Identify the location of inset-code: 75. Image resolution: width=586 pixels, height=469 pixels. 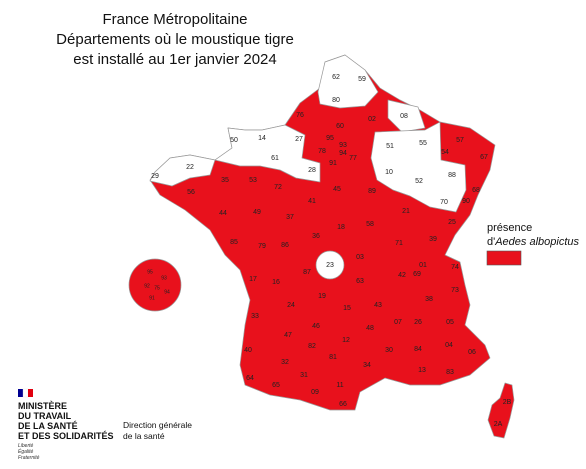
(157, 288).